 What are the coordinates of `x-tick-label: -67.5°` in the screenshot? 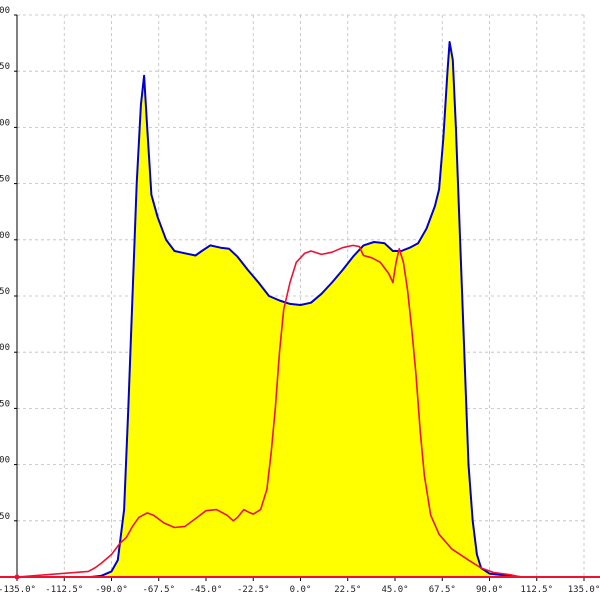 It's located at (158, 590).